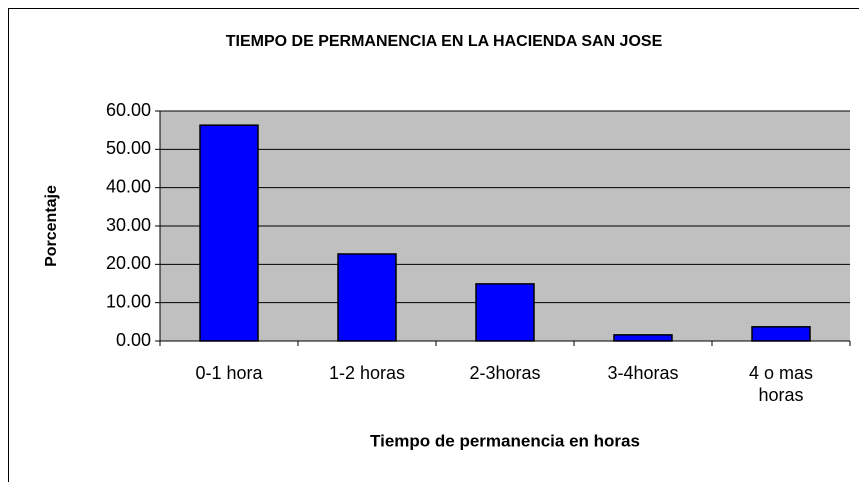 The width and height of the screenshot is (859, 482). I want to click on y-tick-label: 50.00, so click(128, 148).